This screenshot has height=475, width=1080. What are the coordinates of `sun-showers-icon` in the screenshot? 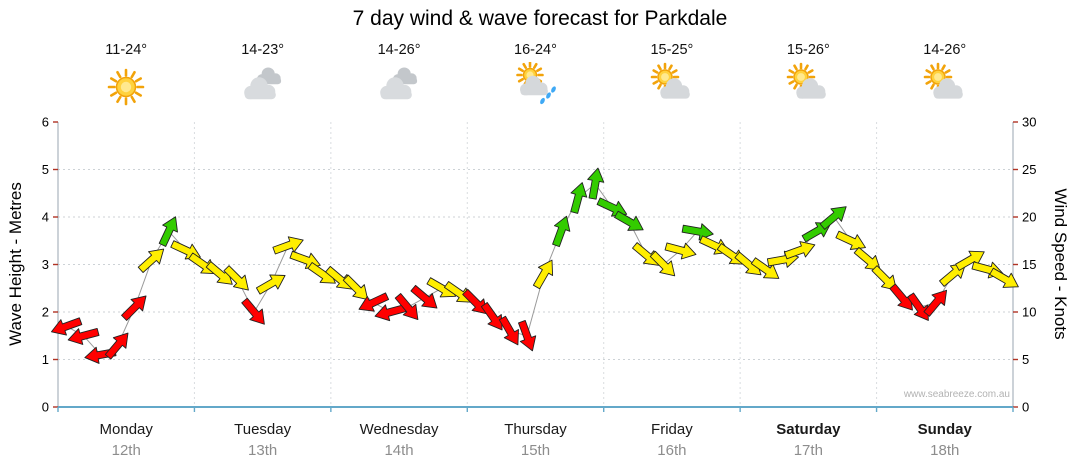 It's located at (536, 83).